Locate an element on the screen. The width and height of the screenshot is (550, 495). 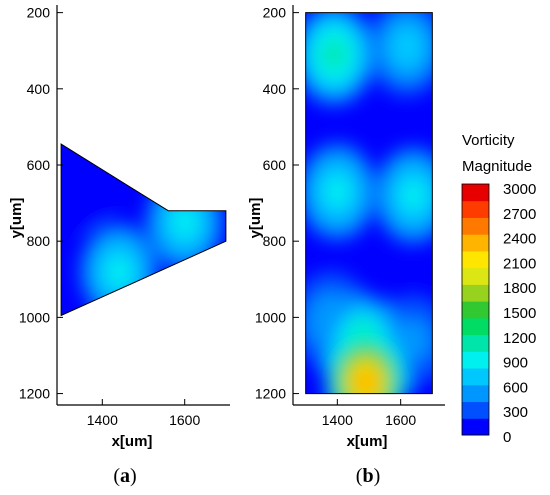
panel-a-ytick-label-200: 200 is located at coordinates (39, 13).